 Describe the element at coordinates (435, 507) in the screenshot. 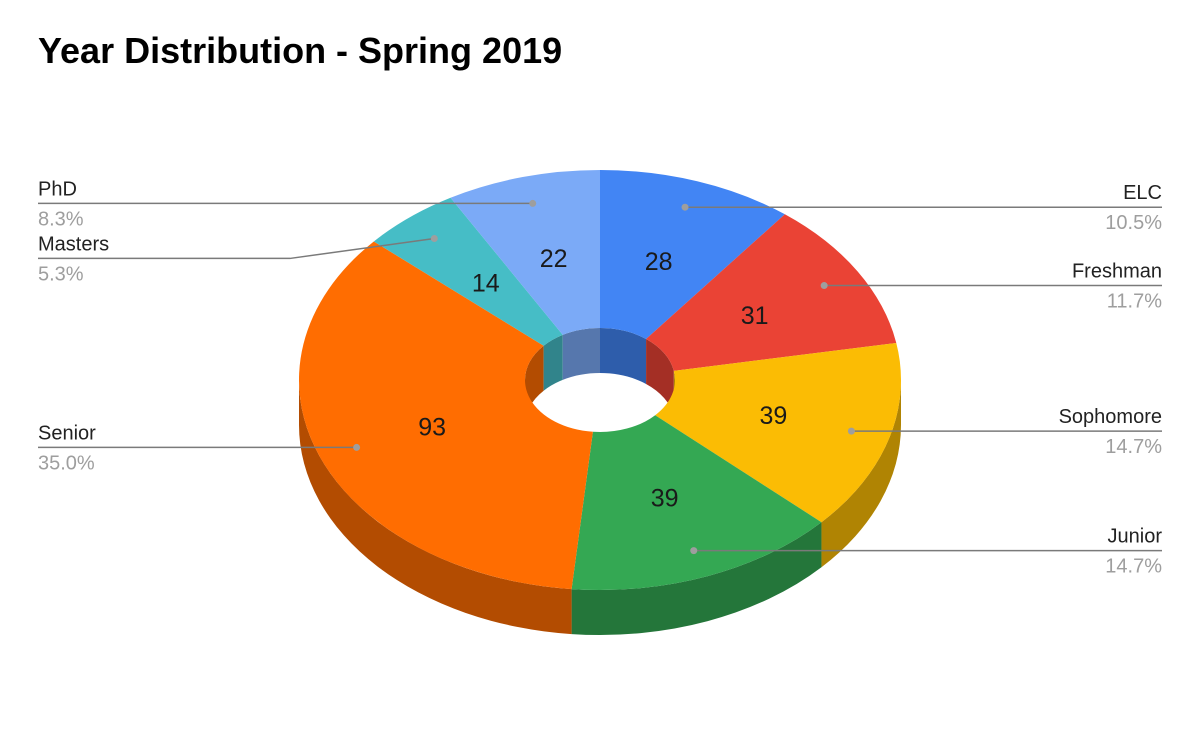

I see `slice-side-senior` at that location.